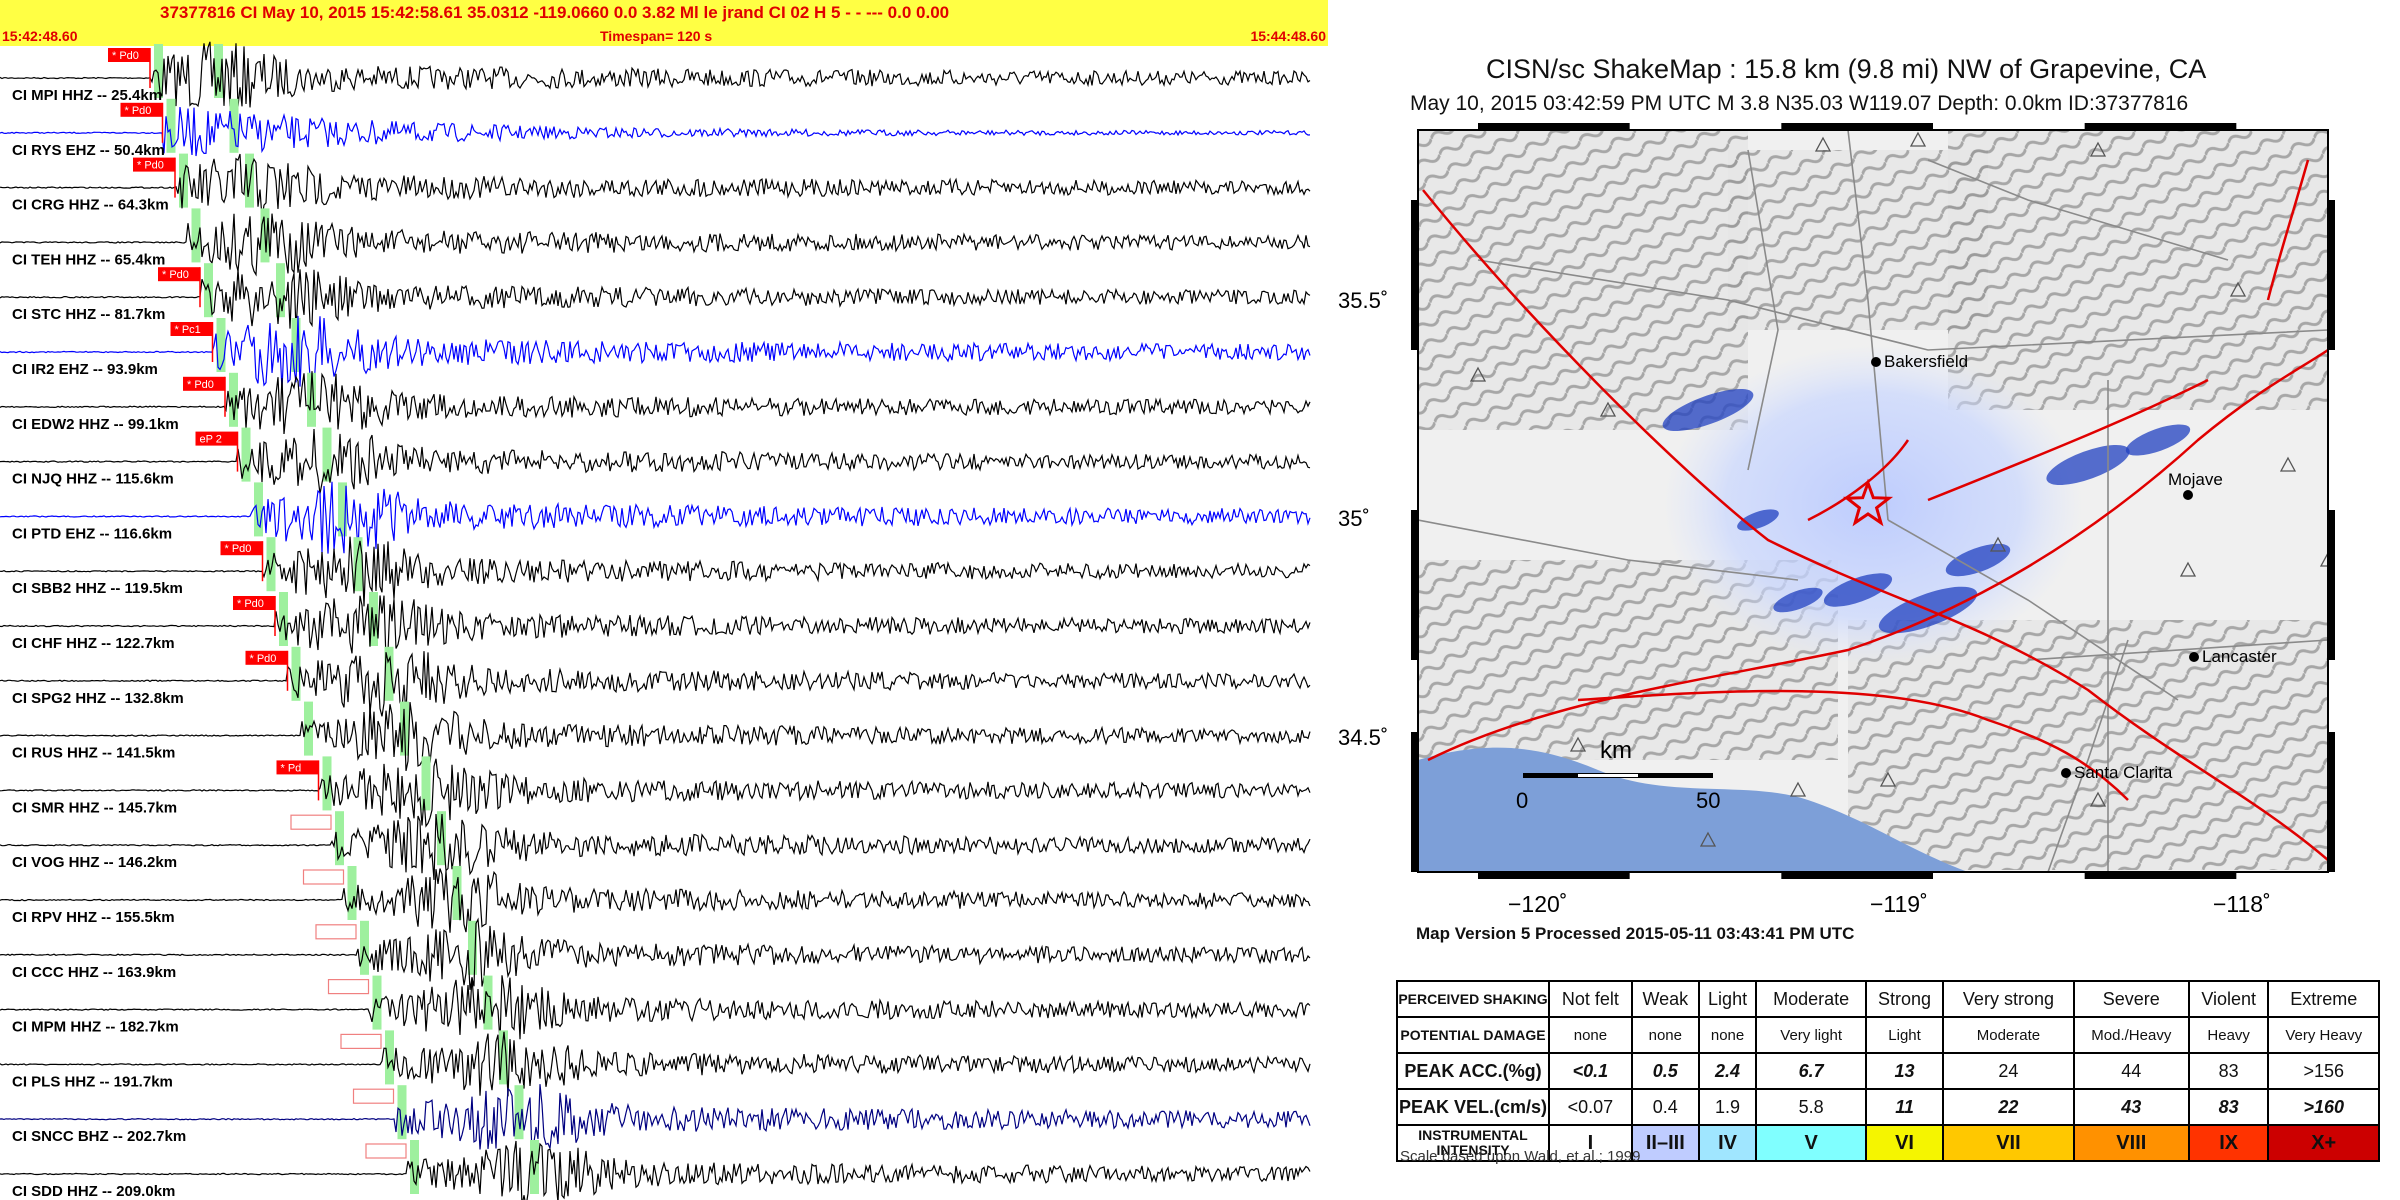  Describe the element at coordinates (85, 369) in the screenshot. I see `station-label: CI IR2 EHZ -- 93.9km` at that location.